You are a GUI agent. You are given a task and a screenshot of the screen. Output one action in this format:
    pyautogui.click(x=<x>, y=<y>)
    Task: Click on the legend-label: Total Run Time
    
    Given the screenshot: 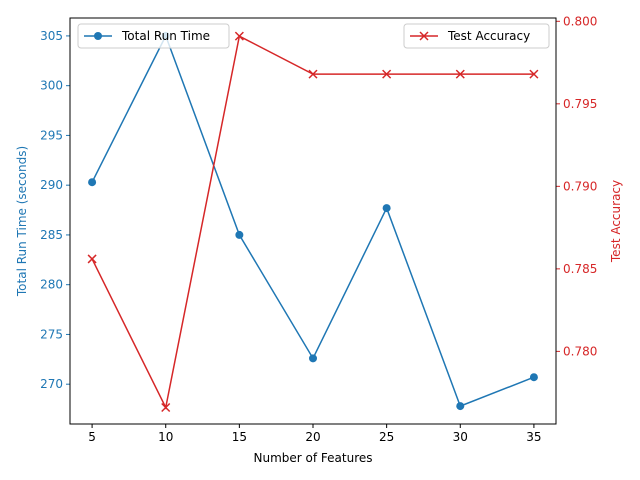 What is the action you would take?
    pyautogui.click(x=165, y=36)
    